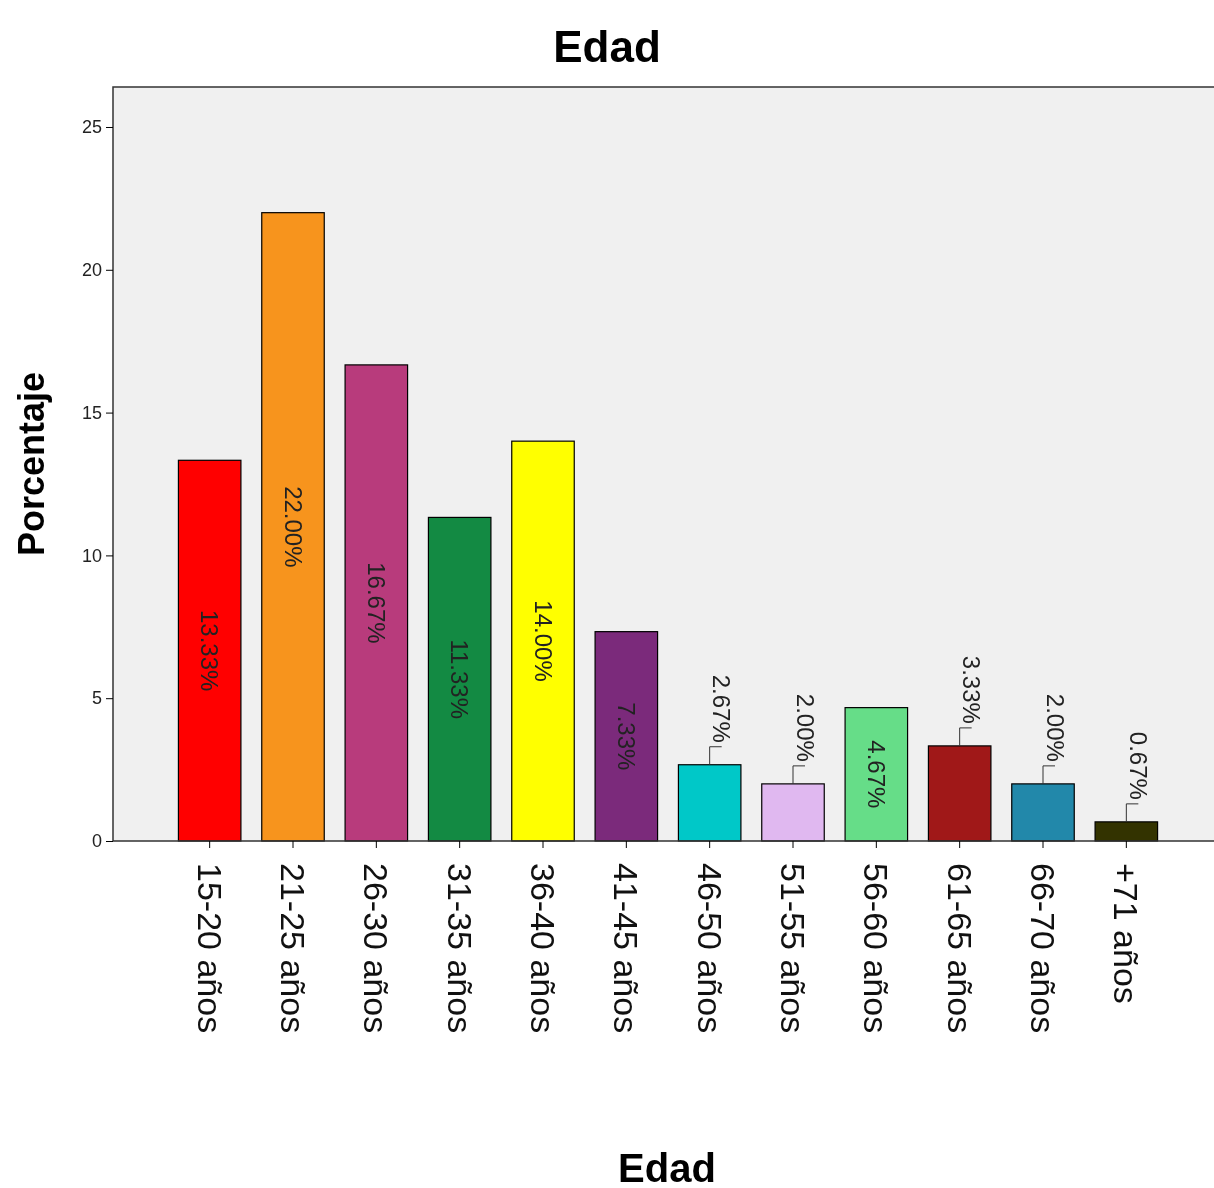 This screenshot has height=1188, width=1214. What do you see at coordinates (376, 948) in the screenshot?
I see `x-tick-label: 26-30 años` at bounding box center [376, 948].